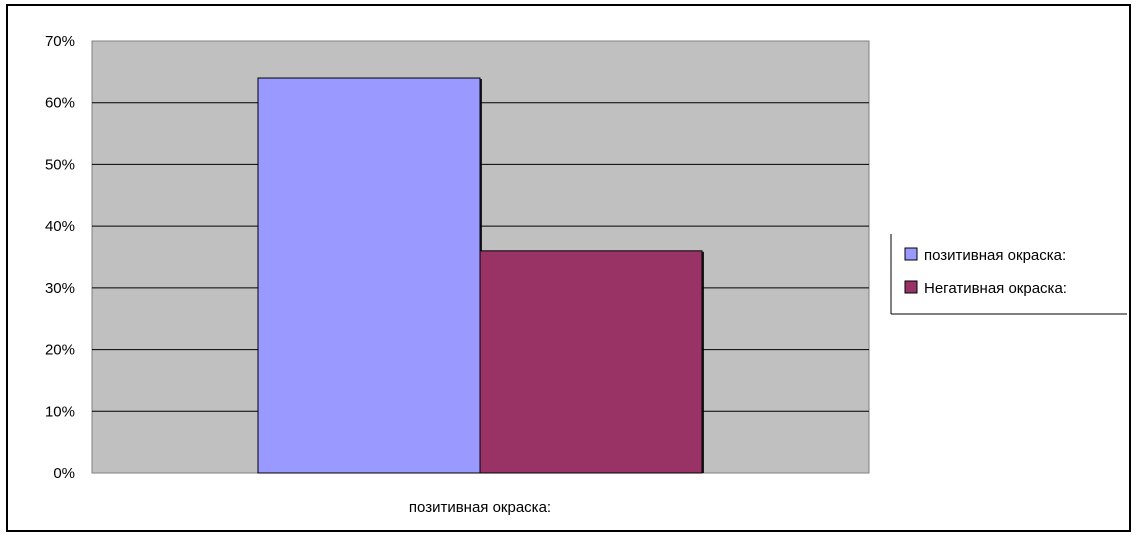 The height and width of the screenshot is (536, 1138). What do you see at coordinates (60, 164) in the screenshot?
I see `y-tick-label: 50%` at bounding box center [60, 164].